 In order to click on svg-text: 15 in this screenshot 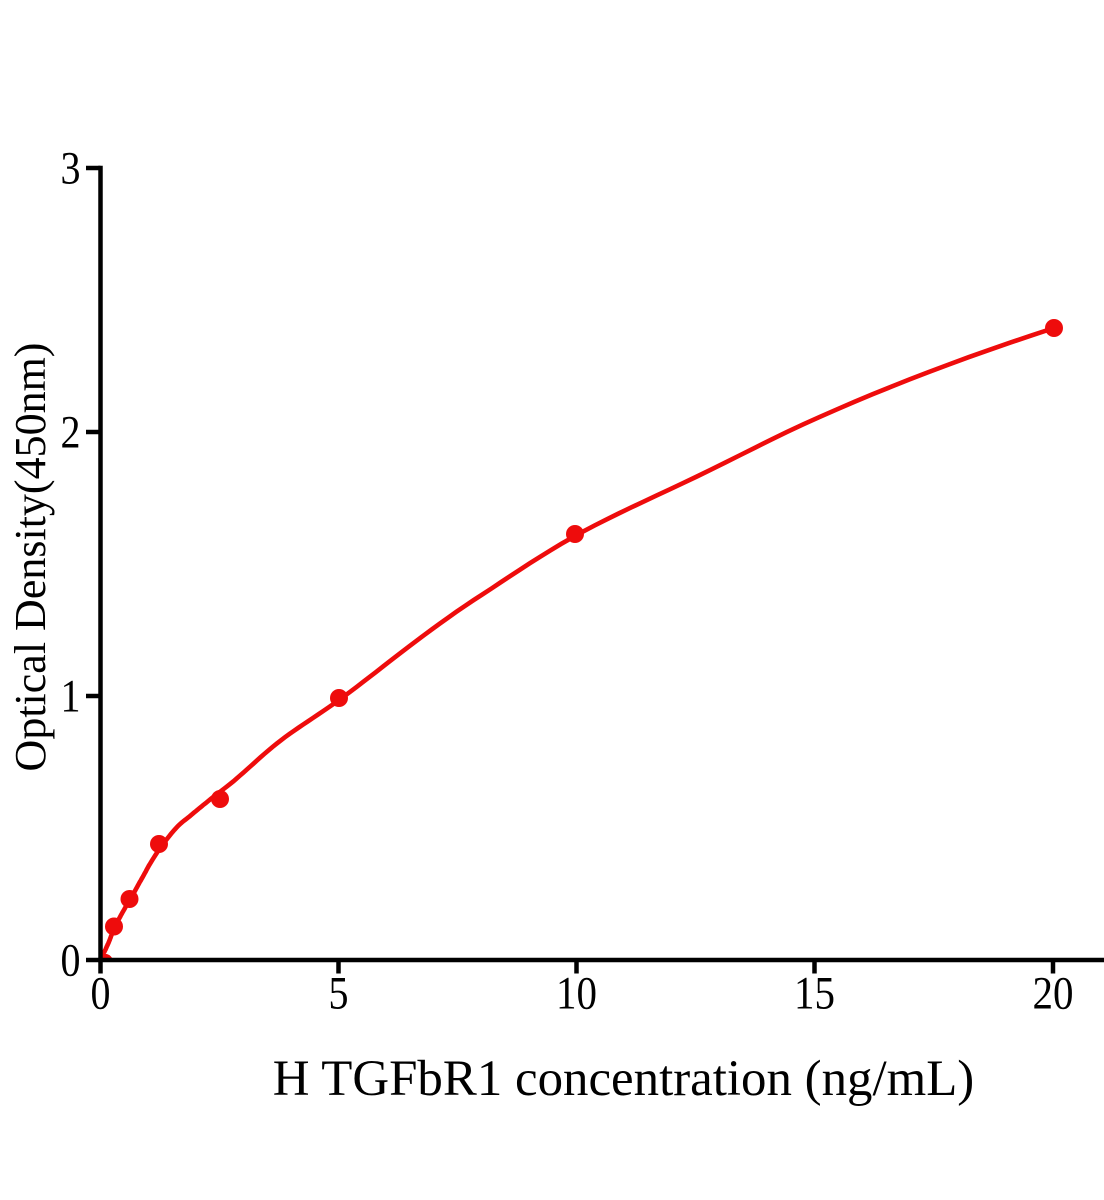, I will do `click(814, 994)`.